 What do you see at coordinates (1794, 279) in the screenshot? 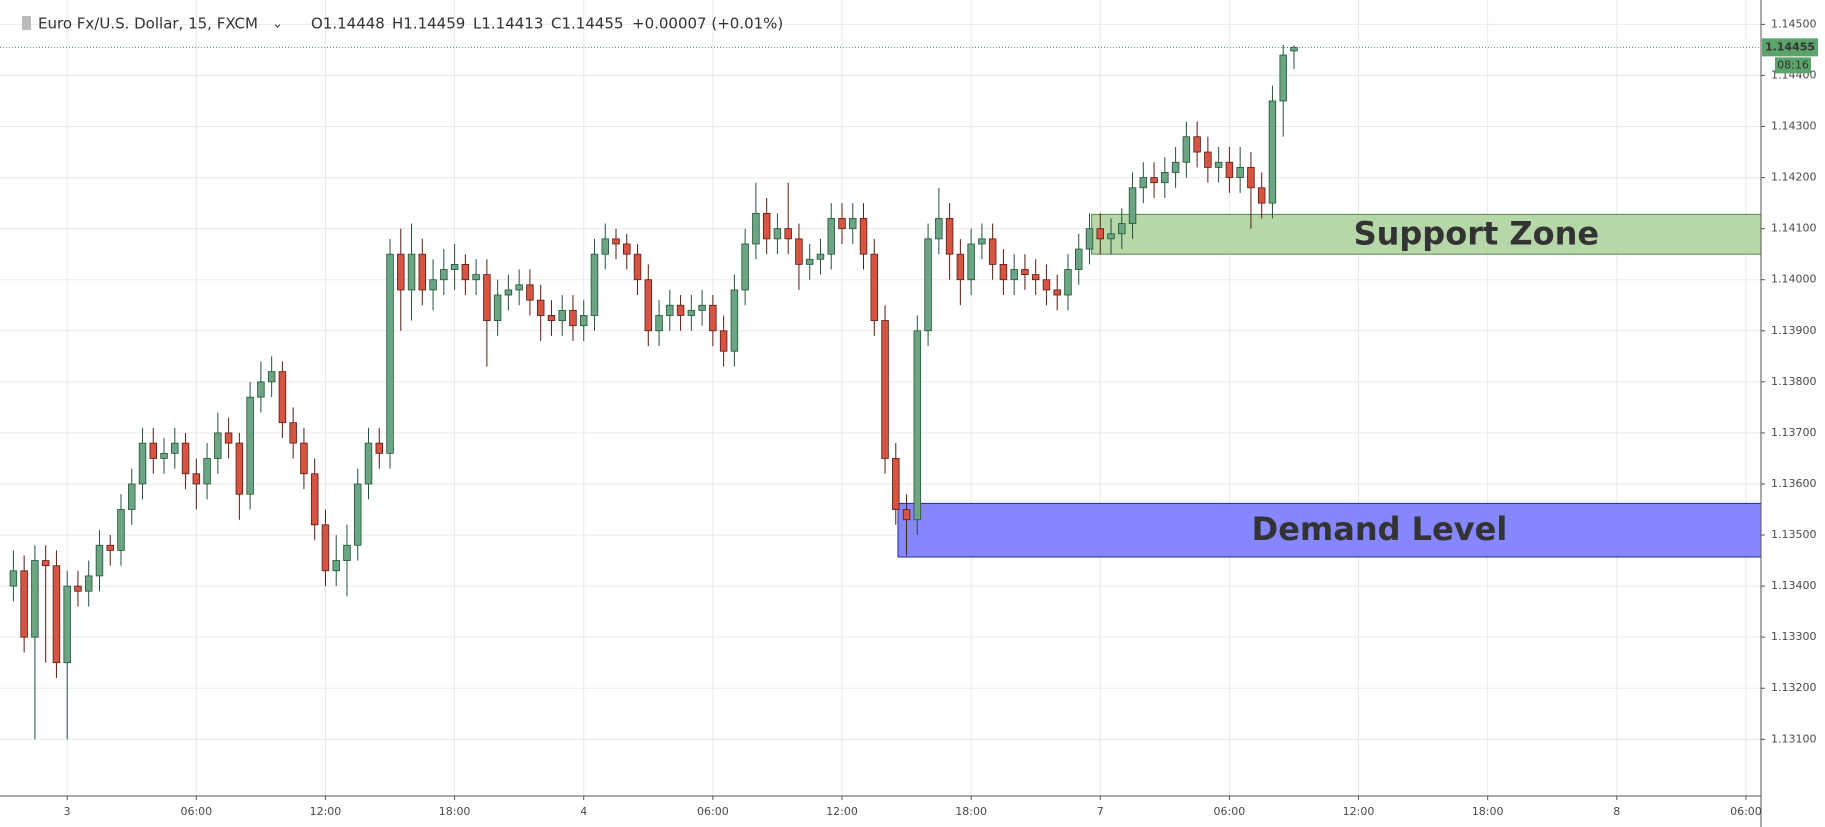
I see `y-tick-label: 1.14000` at bounding box center [1794, 279].